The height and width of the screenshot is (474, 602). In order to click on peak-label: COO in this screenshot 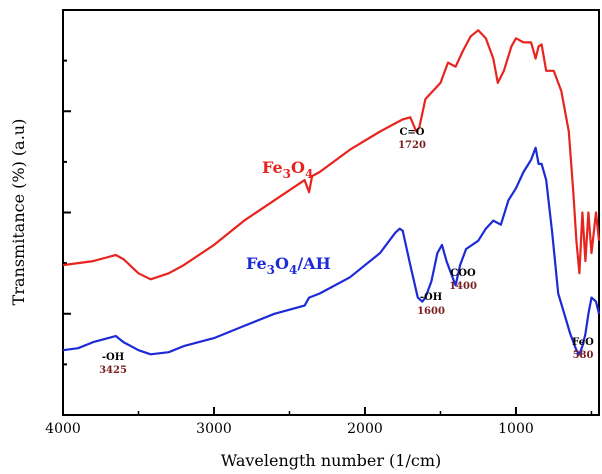, I will do `click(463, 273)`.